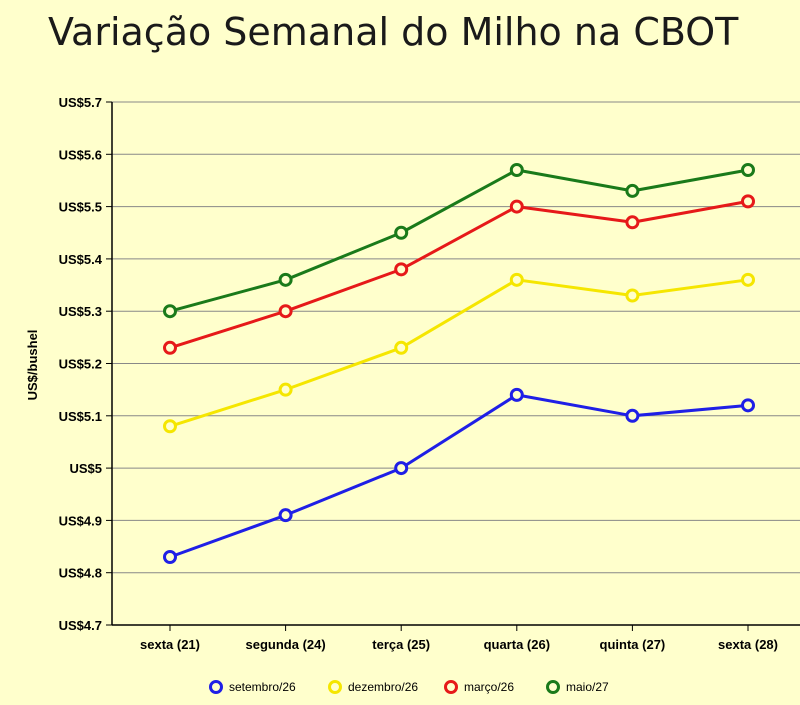  What do you see at coordinates (401, 644) in the screenshot?
I see `x-tick-label: terça (25)` at bounding box center [401, 644].